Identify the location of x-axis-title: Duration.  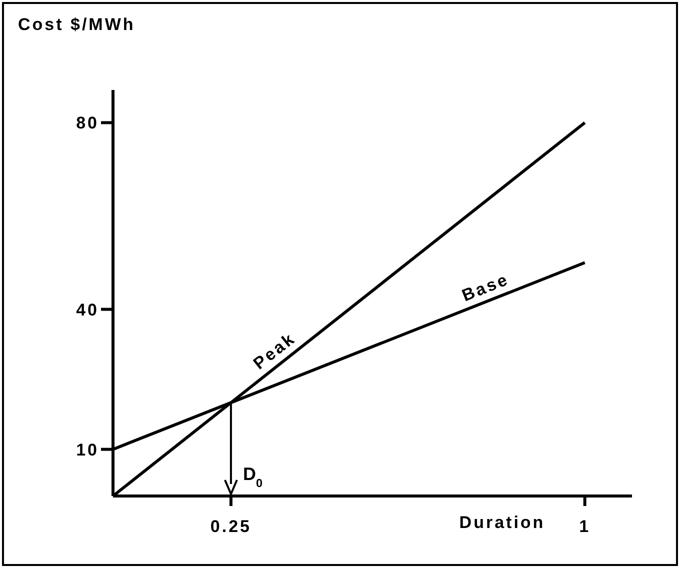
(502, 522).